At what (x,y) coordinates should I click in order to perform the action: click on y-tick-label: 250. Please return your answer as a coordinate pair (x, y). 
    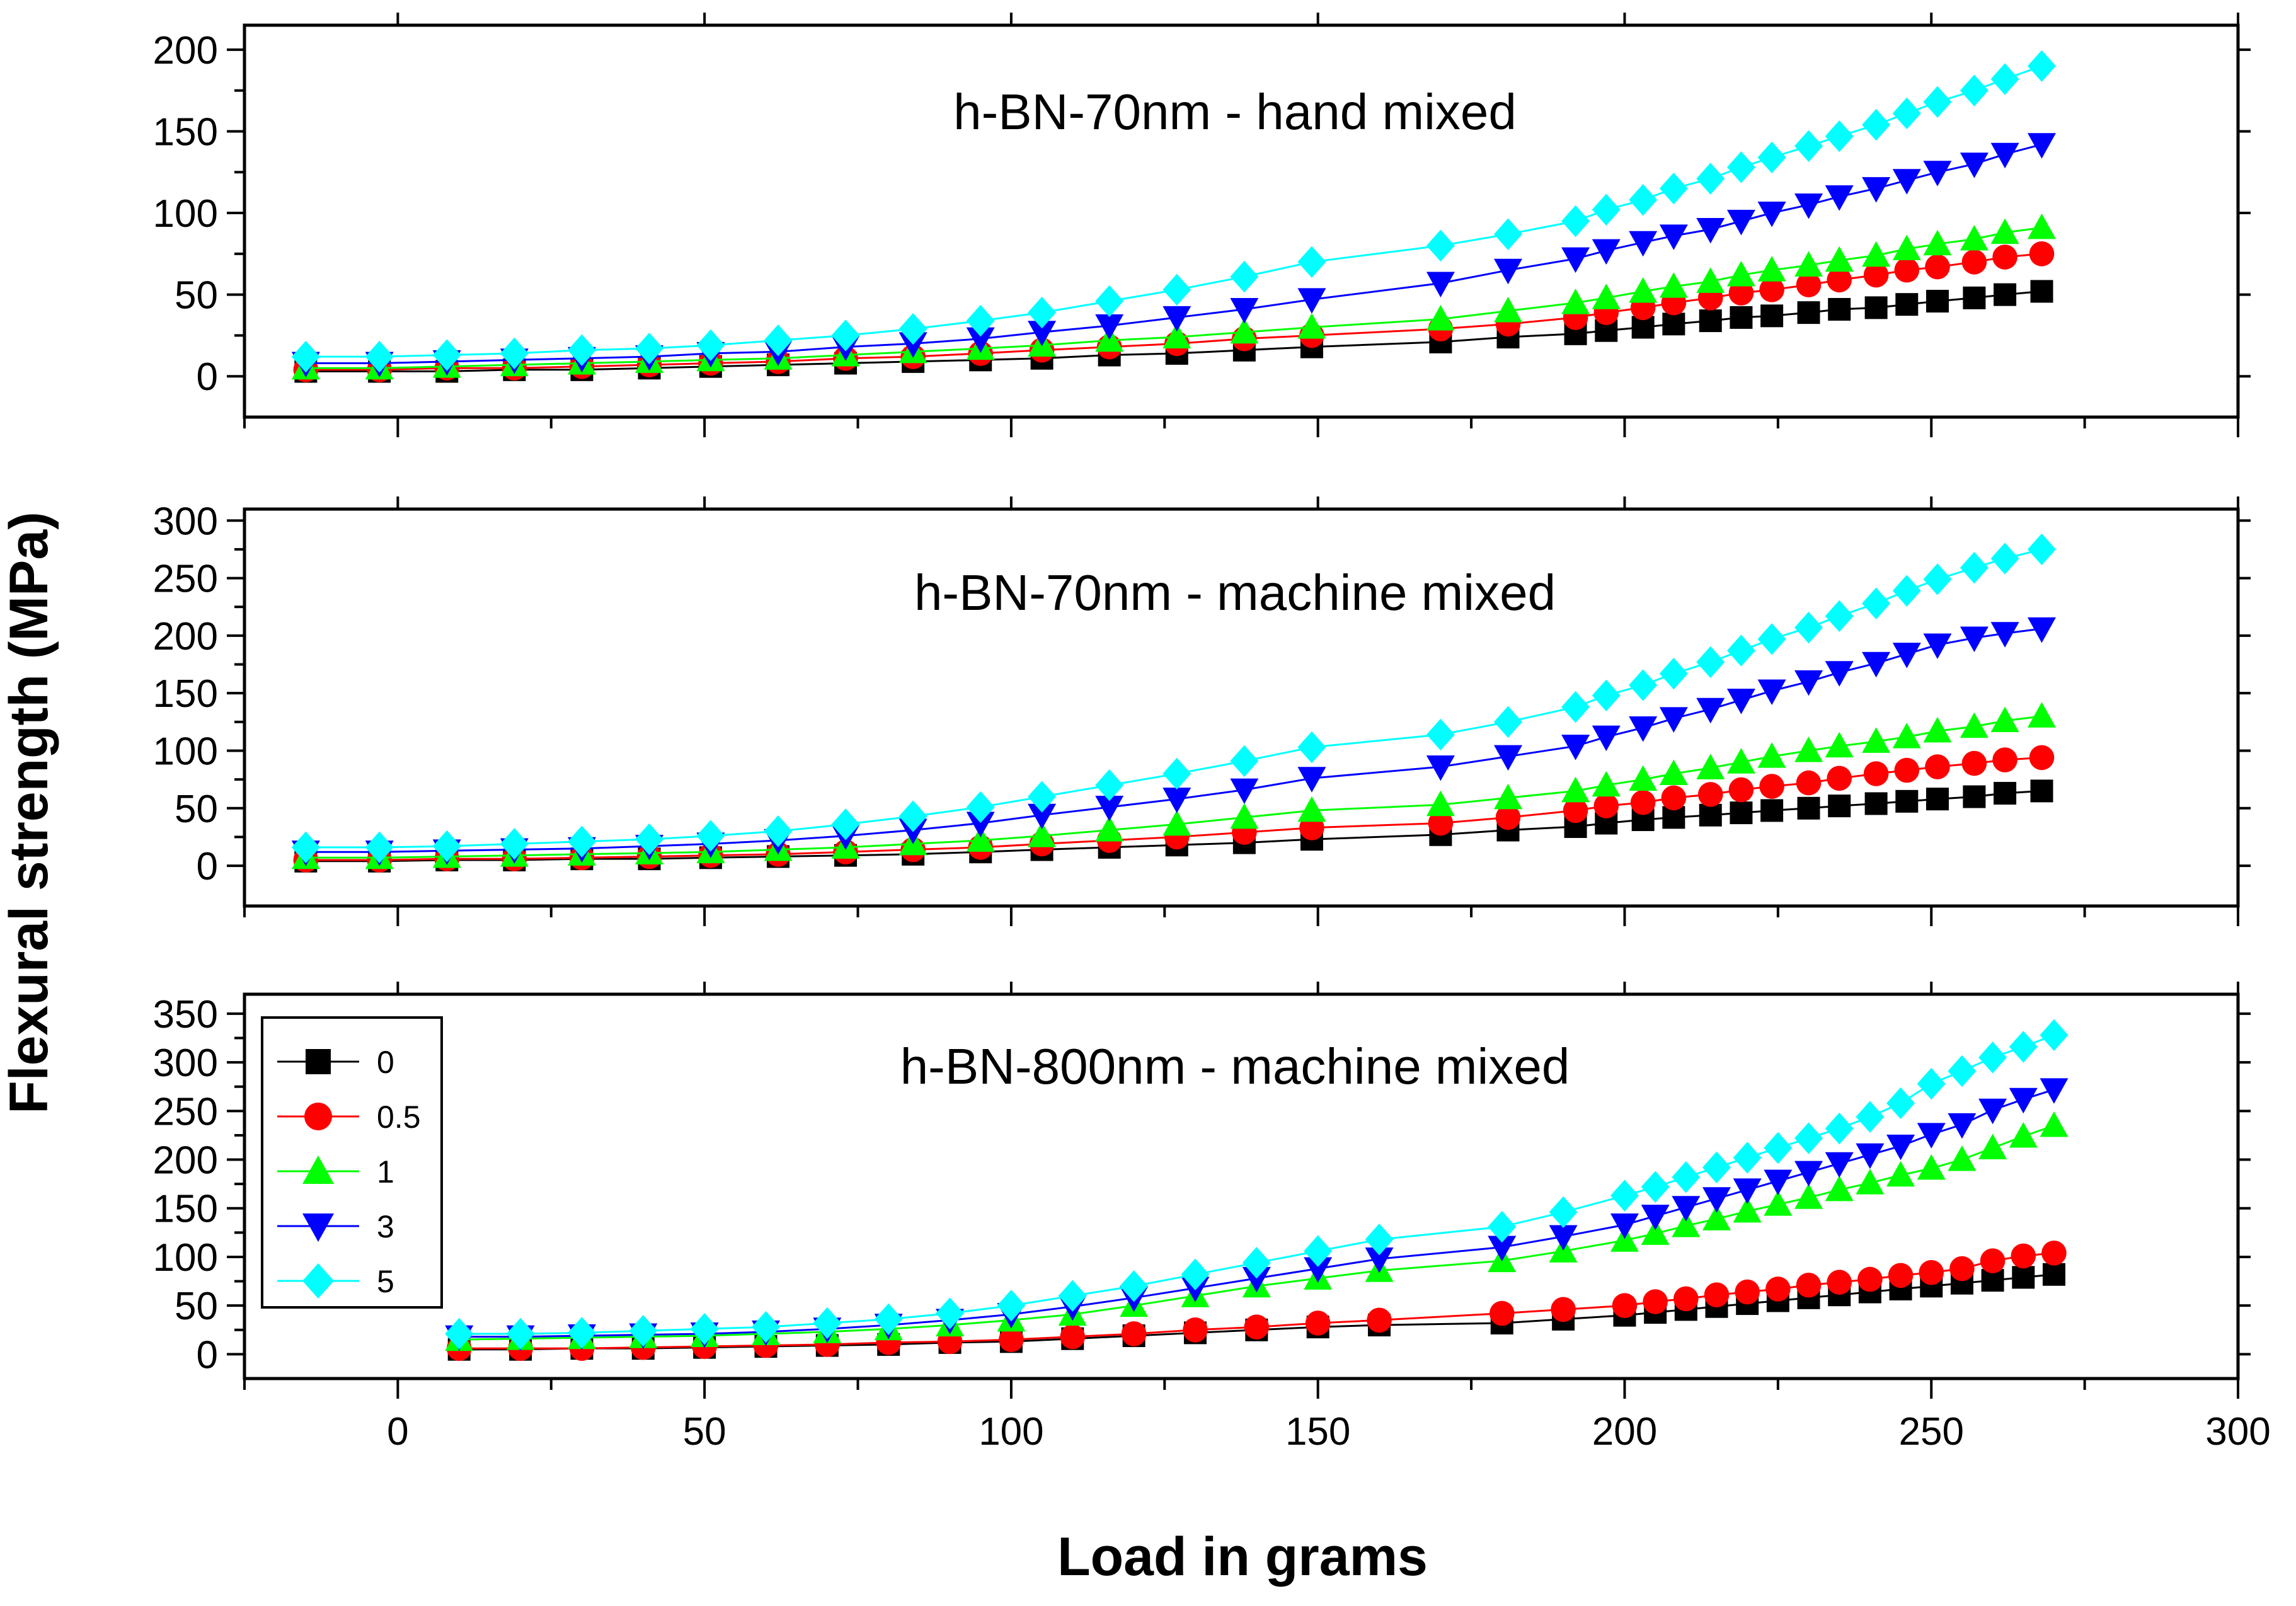
    Looking at the image, I should click on (185, 579).